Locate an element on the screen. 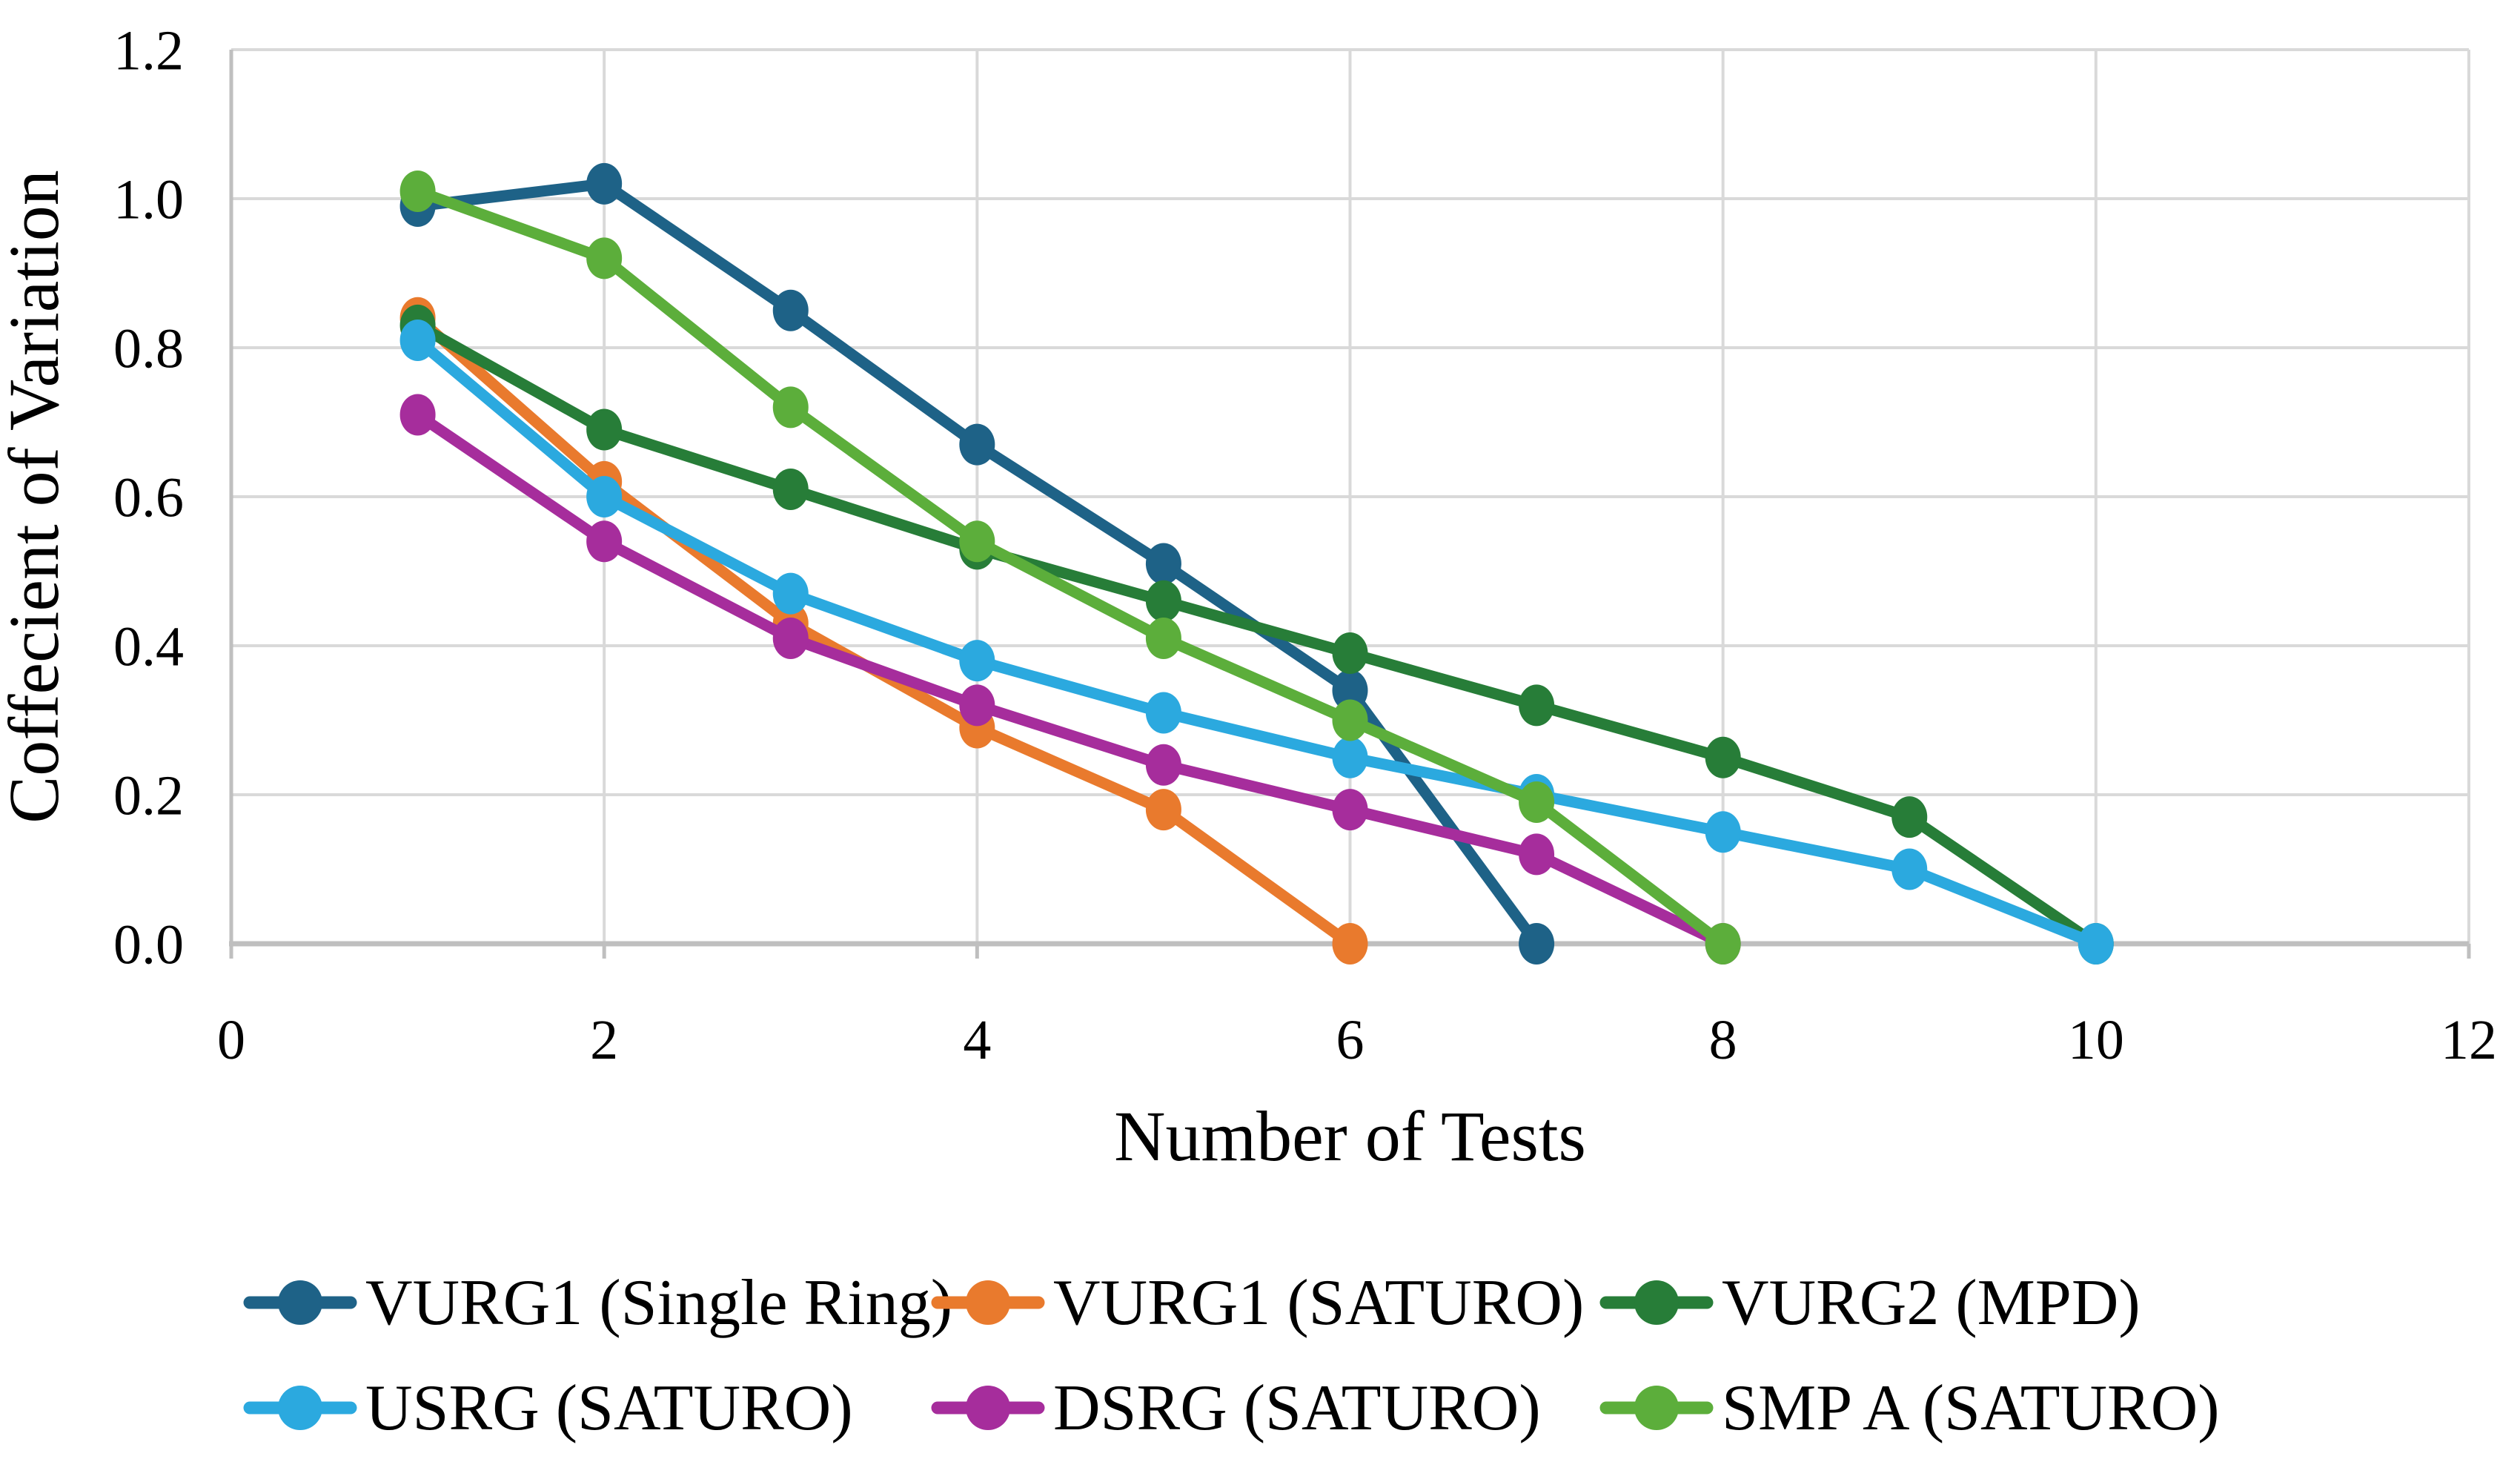 This screenshot has width=2520, height=1459. legend-marker-dot-usrg-saturo is located at coordinates (300, 1408).